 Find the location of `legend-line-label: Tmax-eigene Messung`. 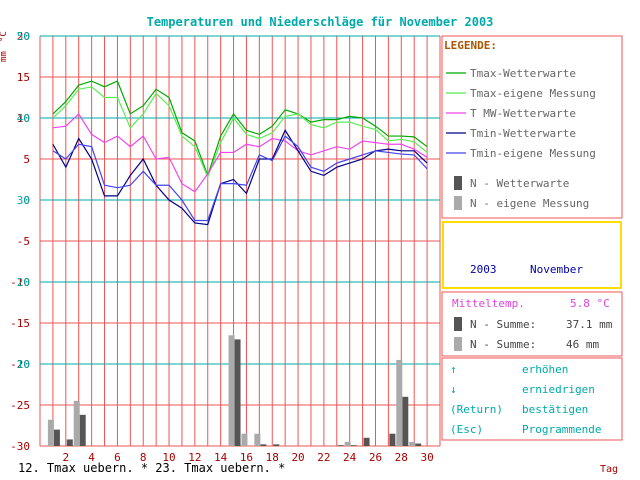

legend-line-label: Tmax-eigene Messung is located at coordinates (533, 93).